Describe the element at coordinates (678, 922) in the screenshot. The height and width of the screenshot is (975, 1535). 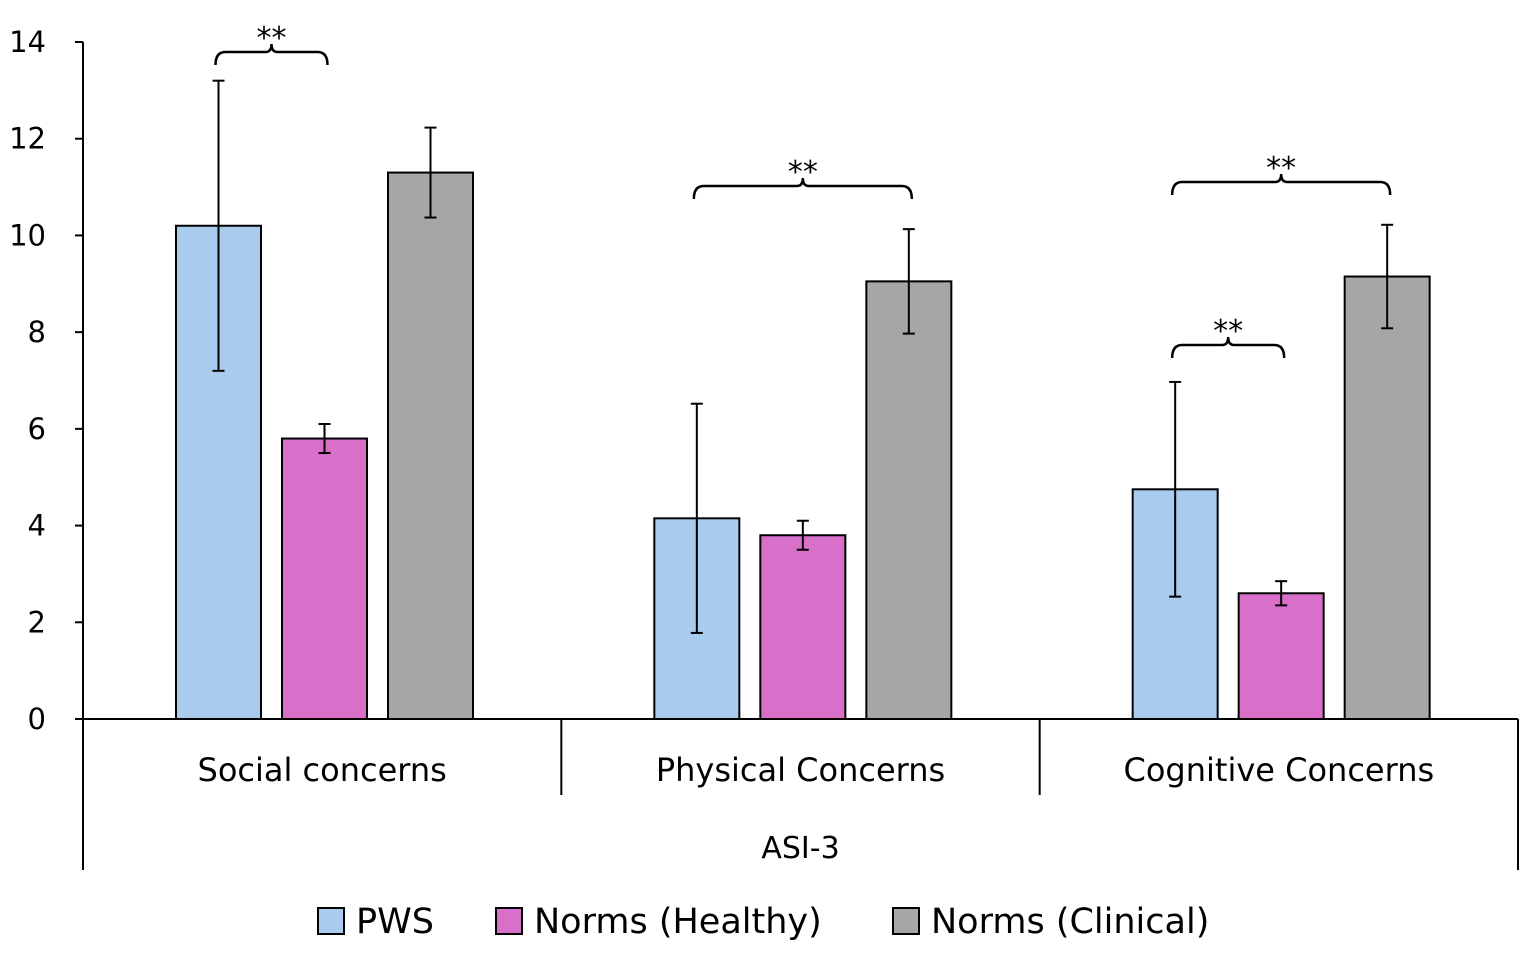
I see `legend-label: Norms (Healthy)` at that location.